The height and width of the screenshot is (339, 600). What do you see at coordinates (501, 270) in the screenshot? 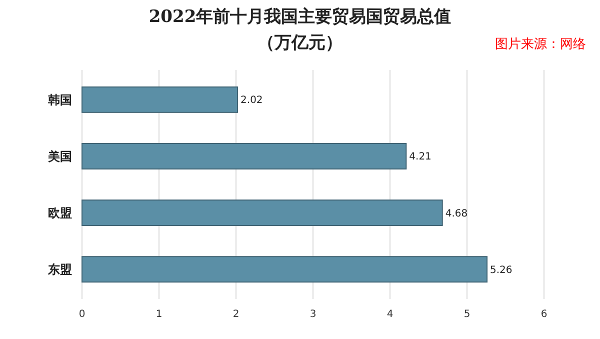
I see `data-label: 5.26` at bounding box center [501, 270].